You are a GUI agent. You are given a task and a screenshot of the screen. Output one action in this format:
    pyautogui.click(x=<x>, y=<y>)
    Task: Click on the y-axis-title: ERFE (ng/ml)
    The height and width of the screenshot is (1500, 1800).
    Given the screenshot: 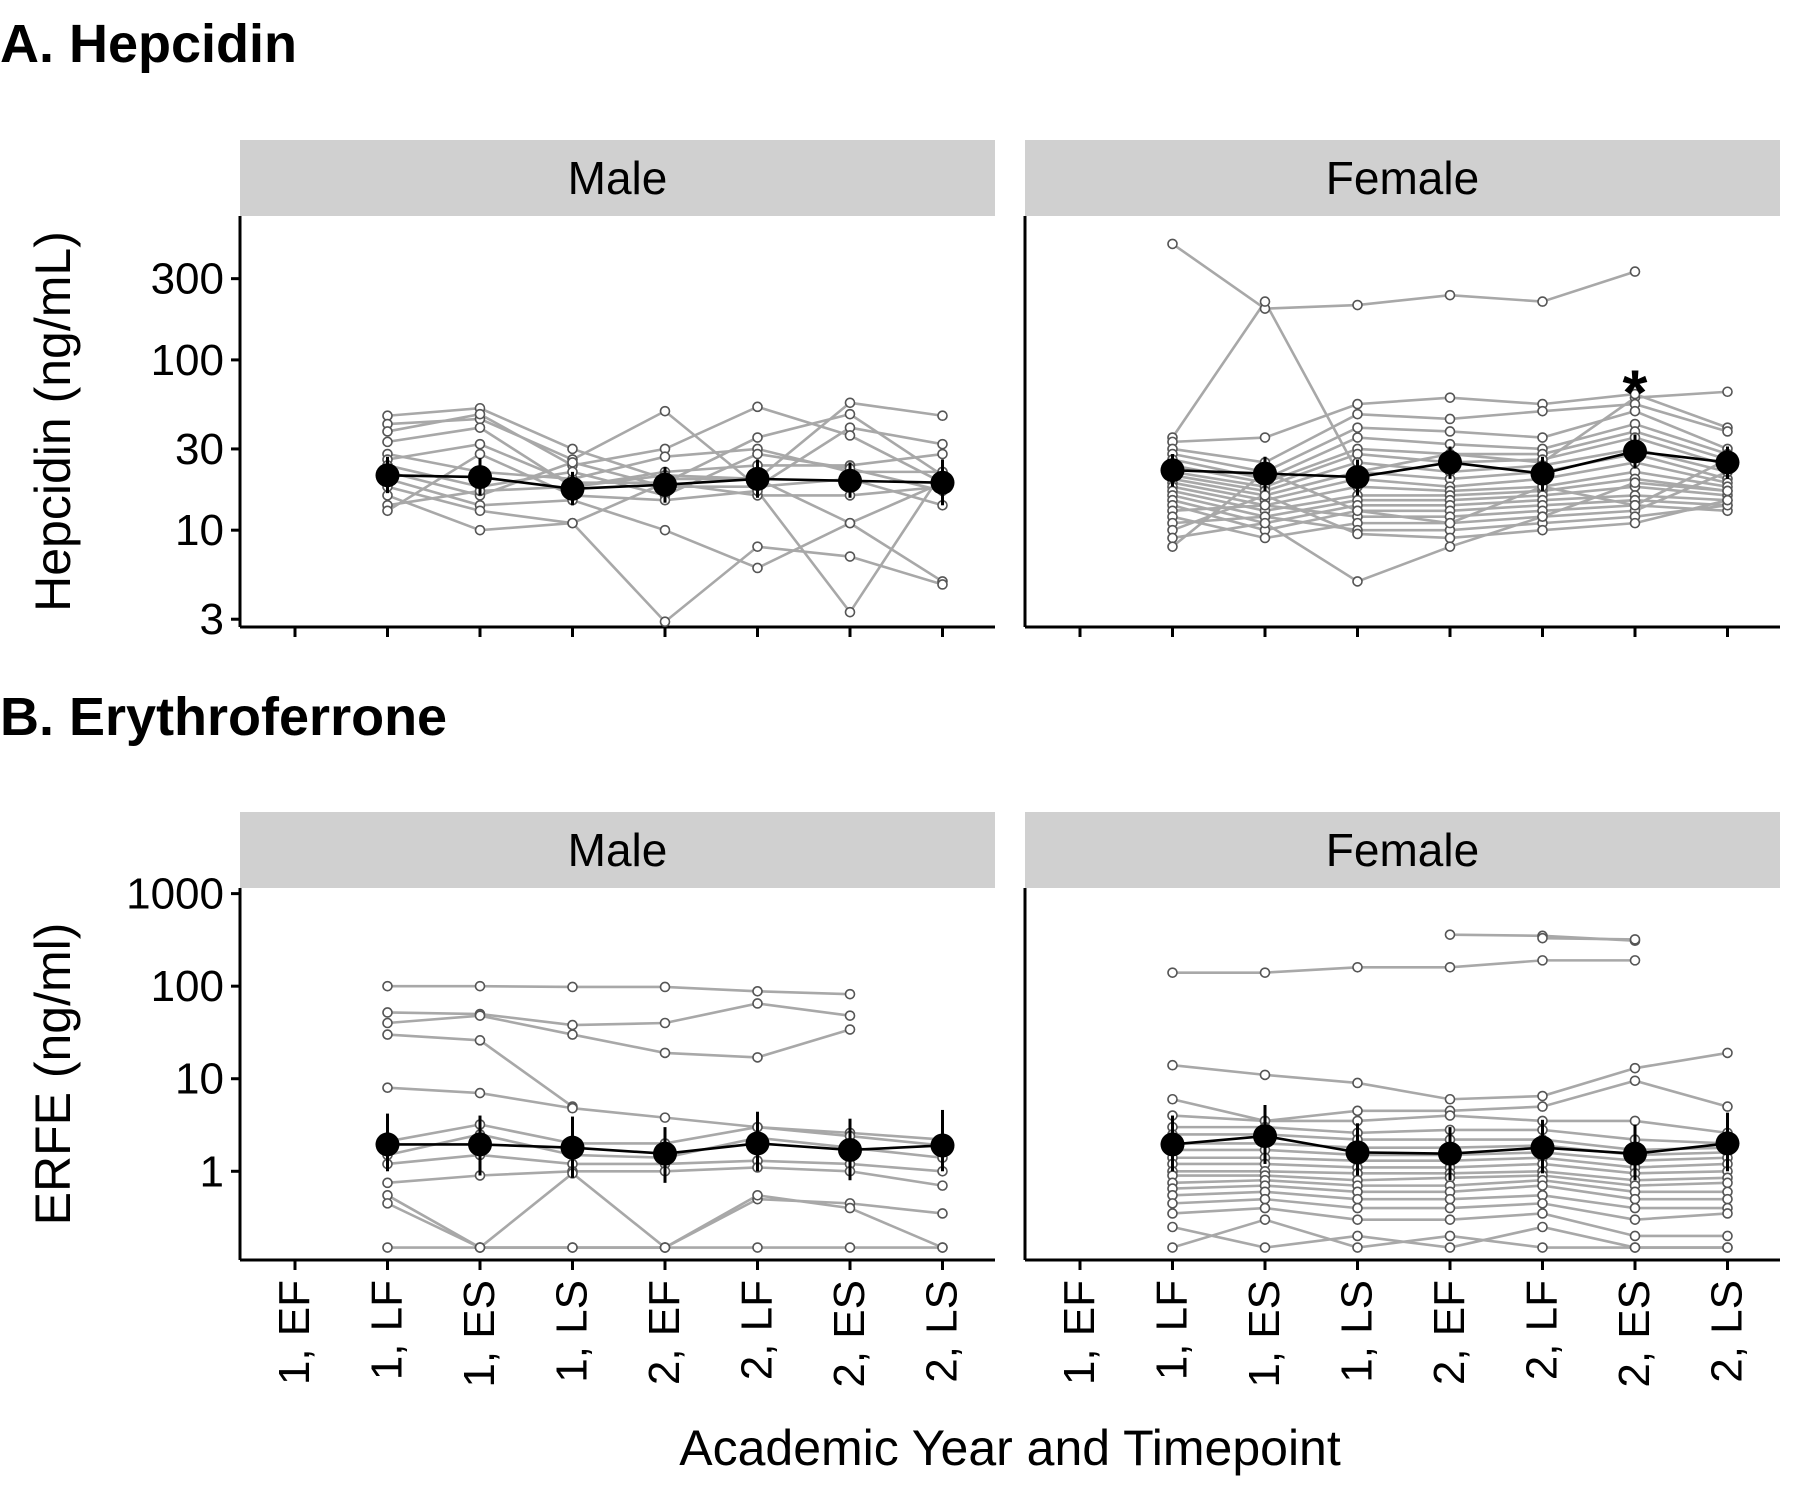 What is the action you would take?
    pyautogui.click(x=53, y=1074)
    